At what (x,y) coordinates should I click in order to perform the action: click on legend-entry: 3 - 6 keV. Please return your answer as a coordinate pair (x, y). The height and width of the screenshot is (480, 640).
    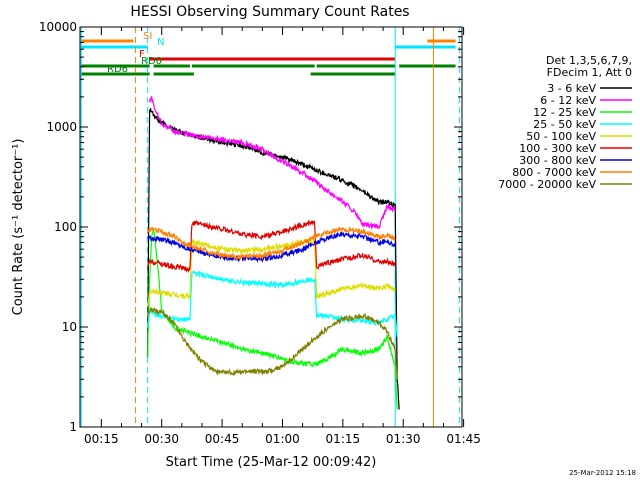
    Looking at the image, I should click on (571, 88).